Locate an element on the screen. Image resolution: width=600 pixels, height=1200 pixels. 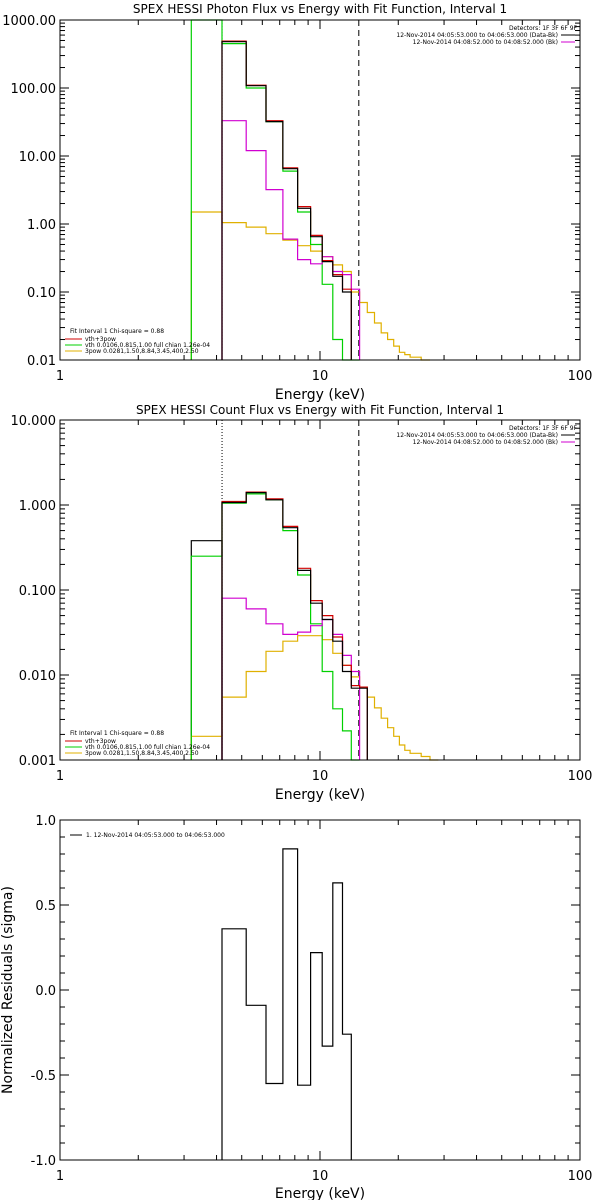
y-tick-label: 0.0 is located at coordinates (45, 991).